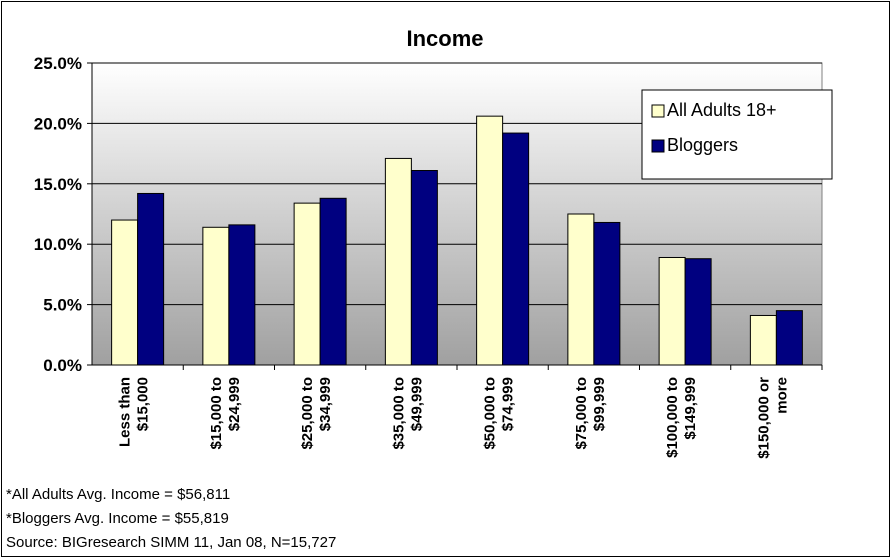  I want to click on x-tick-label: $35,000 to$49,999, so click(407, 413).